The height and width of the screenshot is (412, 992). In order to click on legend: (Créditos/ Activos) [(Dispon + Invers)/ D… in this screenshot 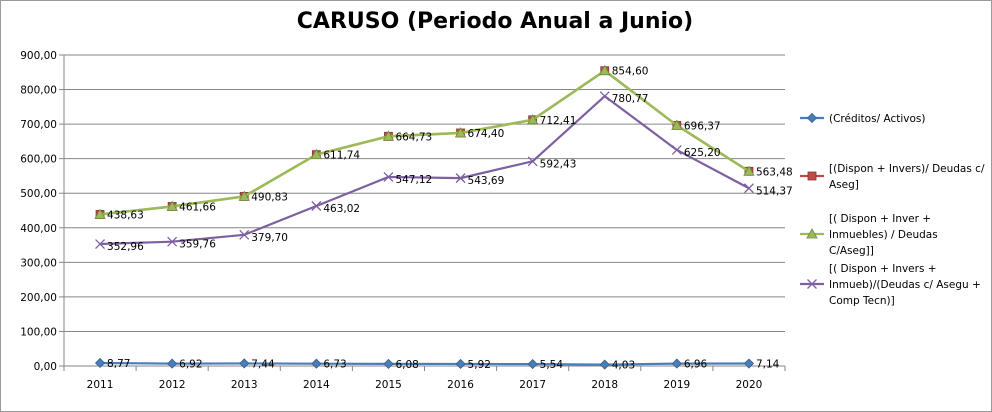, I will do `click(892, 209)`.